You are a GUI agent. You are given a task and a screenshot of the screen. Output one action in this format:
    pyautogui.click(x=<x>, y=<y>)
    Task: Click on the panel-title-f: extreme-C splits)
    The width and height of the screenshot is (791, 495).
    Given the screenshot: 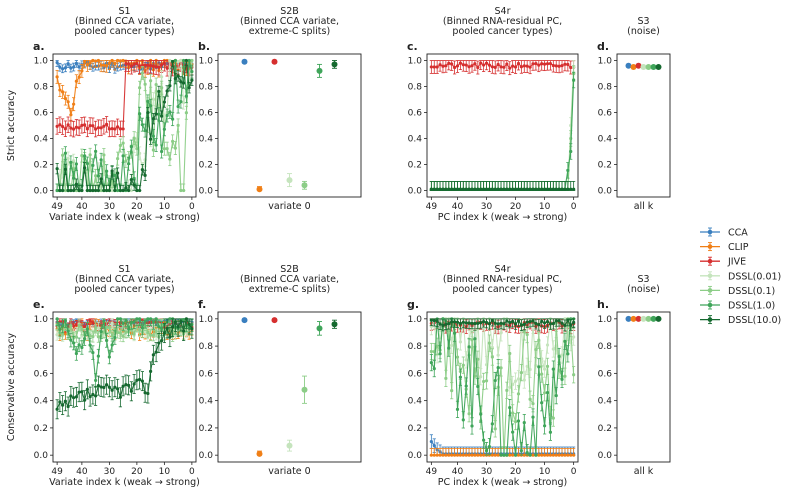 What is the action you would take?
    pyautogui.click(x=289, y=289)
    